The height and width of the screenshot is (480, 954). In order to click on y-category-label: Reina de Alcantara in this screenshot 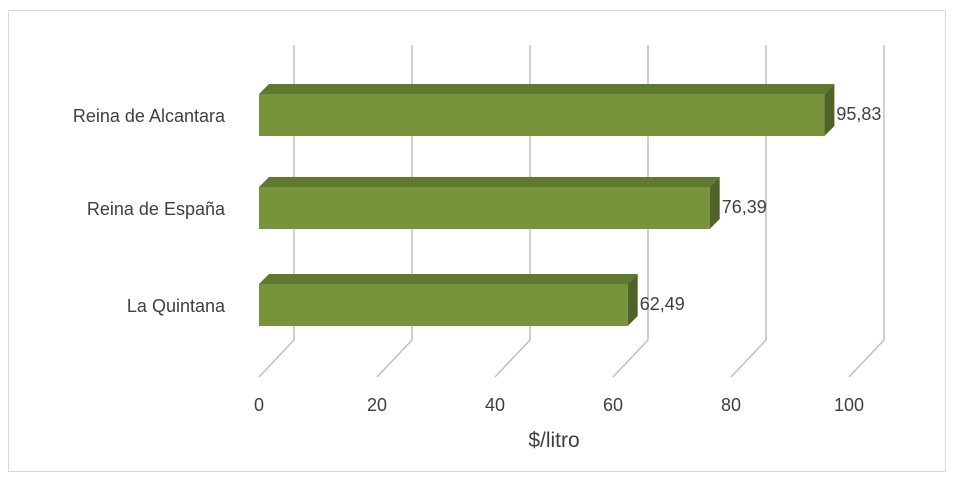, I will do `click(149, 116)`.